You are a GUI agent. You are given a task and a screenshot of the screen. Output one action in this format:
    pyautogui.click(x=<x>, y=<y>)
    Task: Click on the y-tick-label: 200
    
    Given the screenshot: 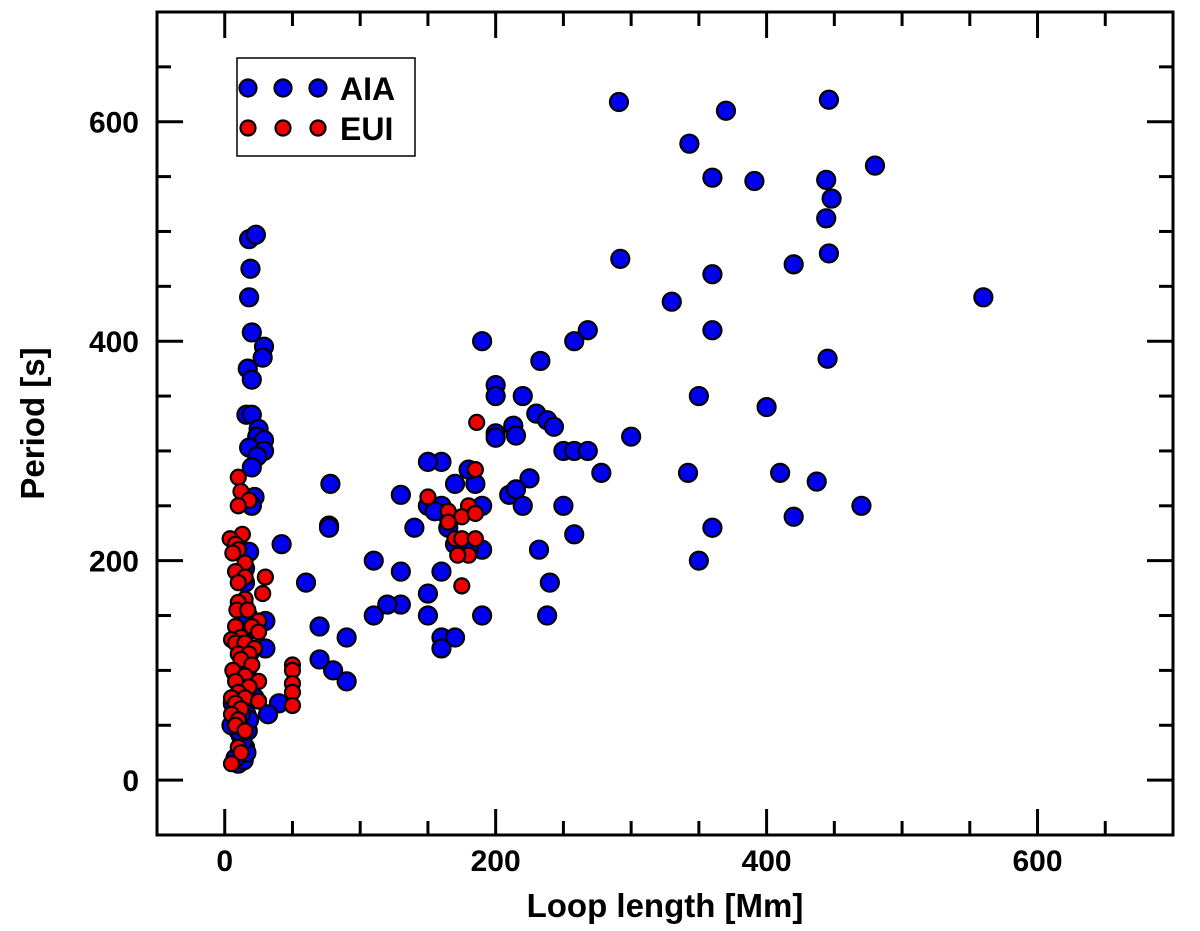 What is the action you would take?
    pyautogui.click(x=114, y=562)
    